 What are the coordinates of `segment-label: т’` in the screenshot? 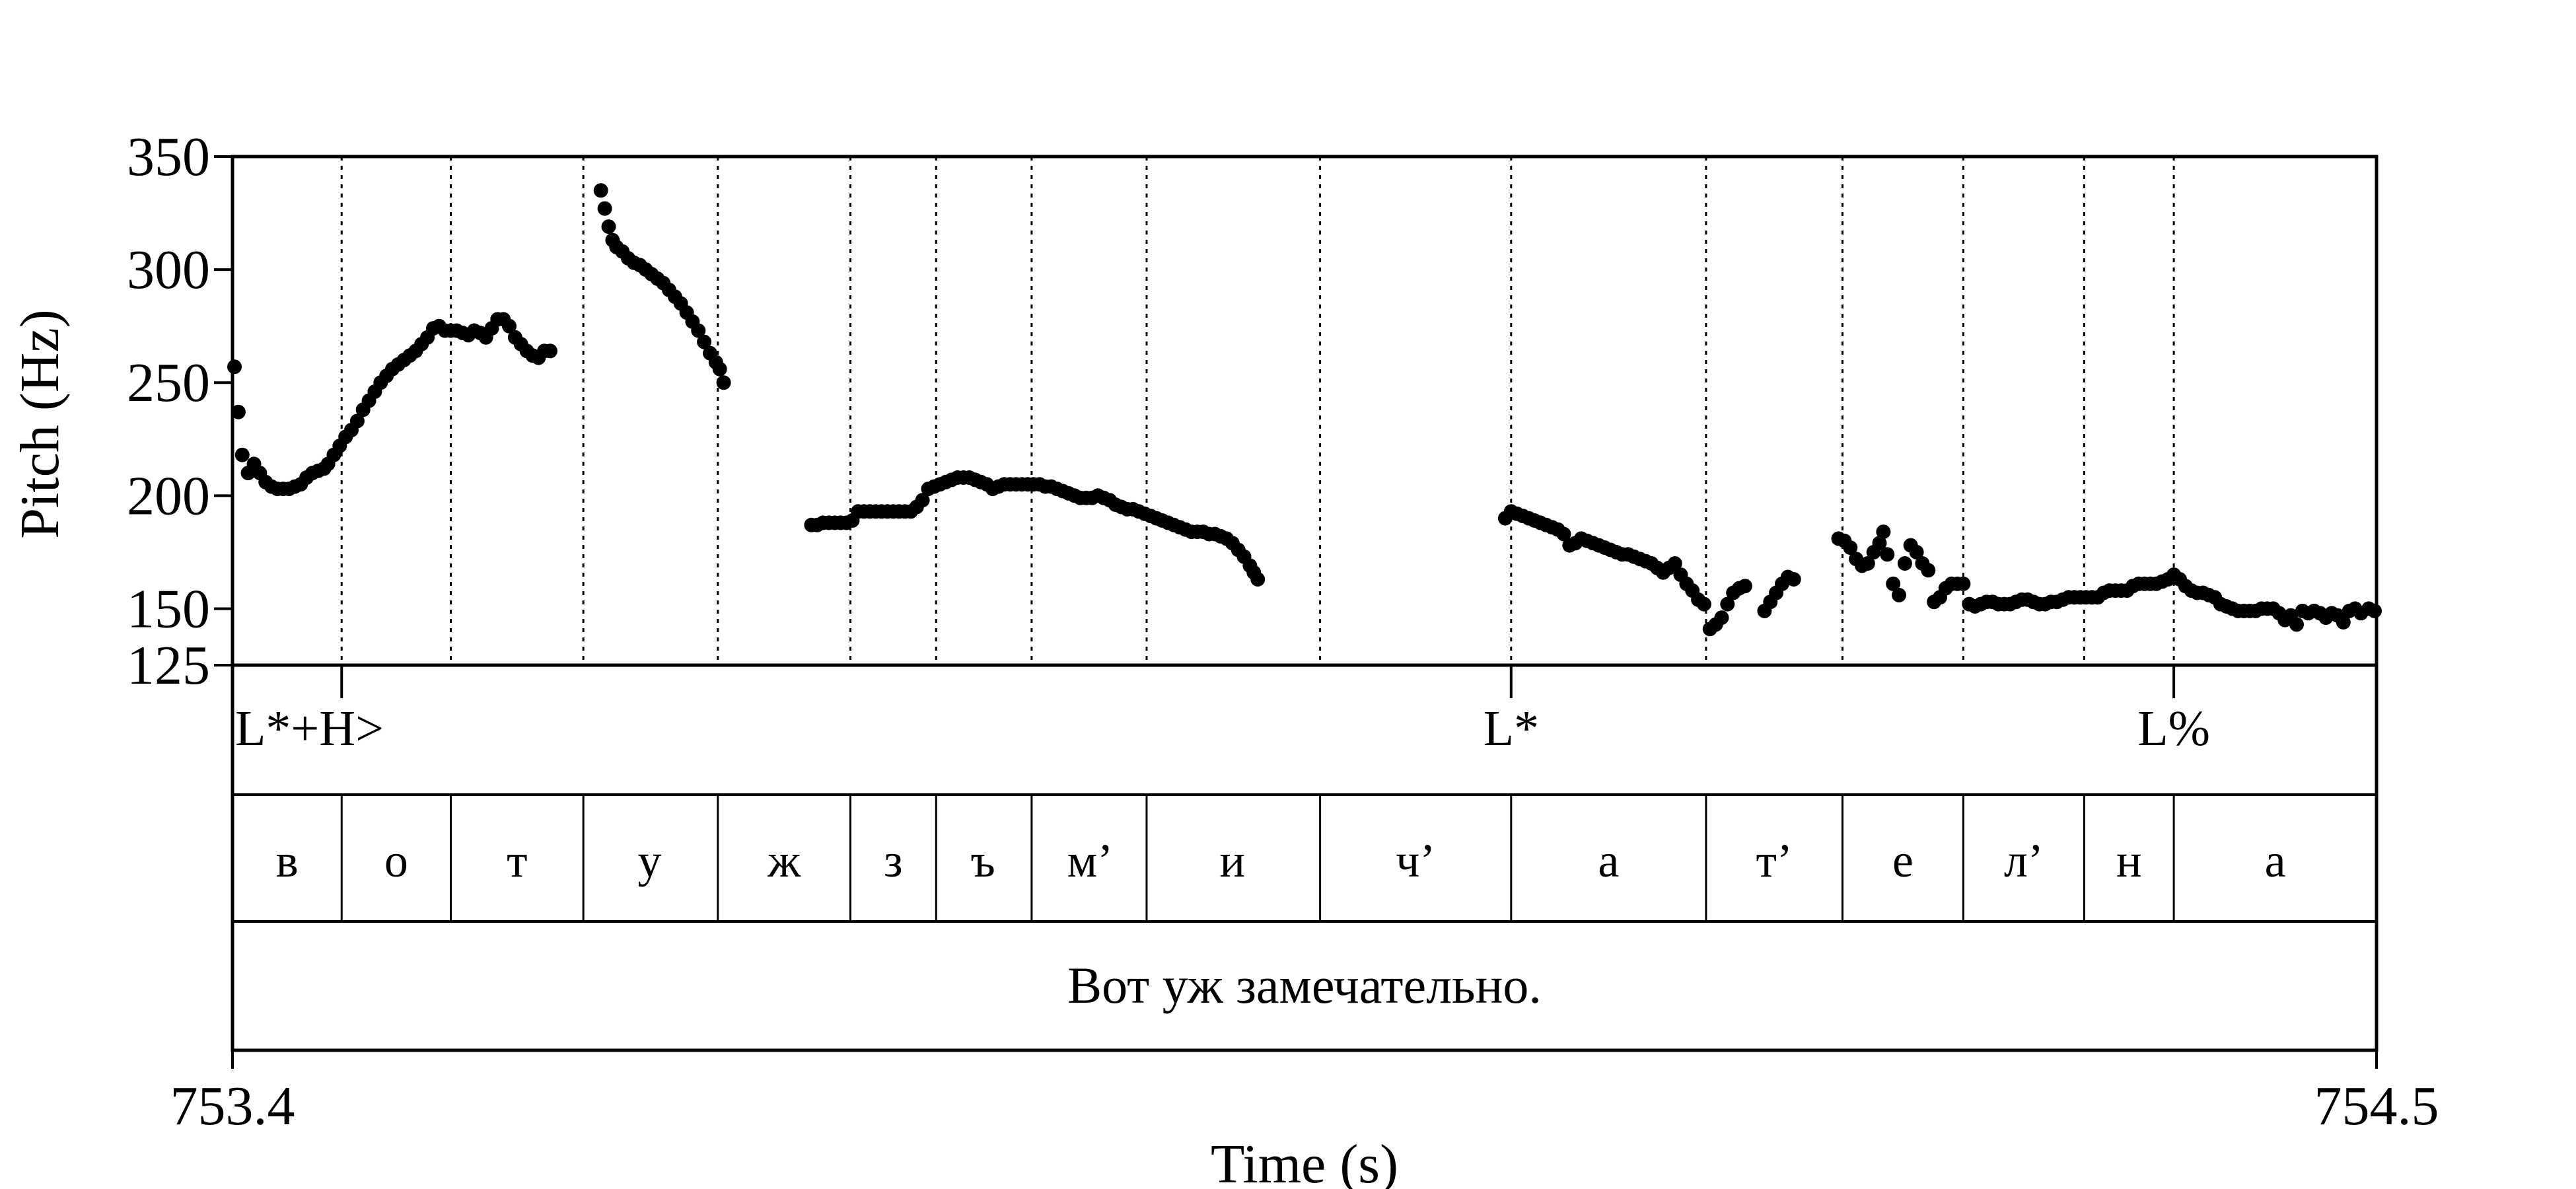 It's located at (1774, 860).